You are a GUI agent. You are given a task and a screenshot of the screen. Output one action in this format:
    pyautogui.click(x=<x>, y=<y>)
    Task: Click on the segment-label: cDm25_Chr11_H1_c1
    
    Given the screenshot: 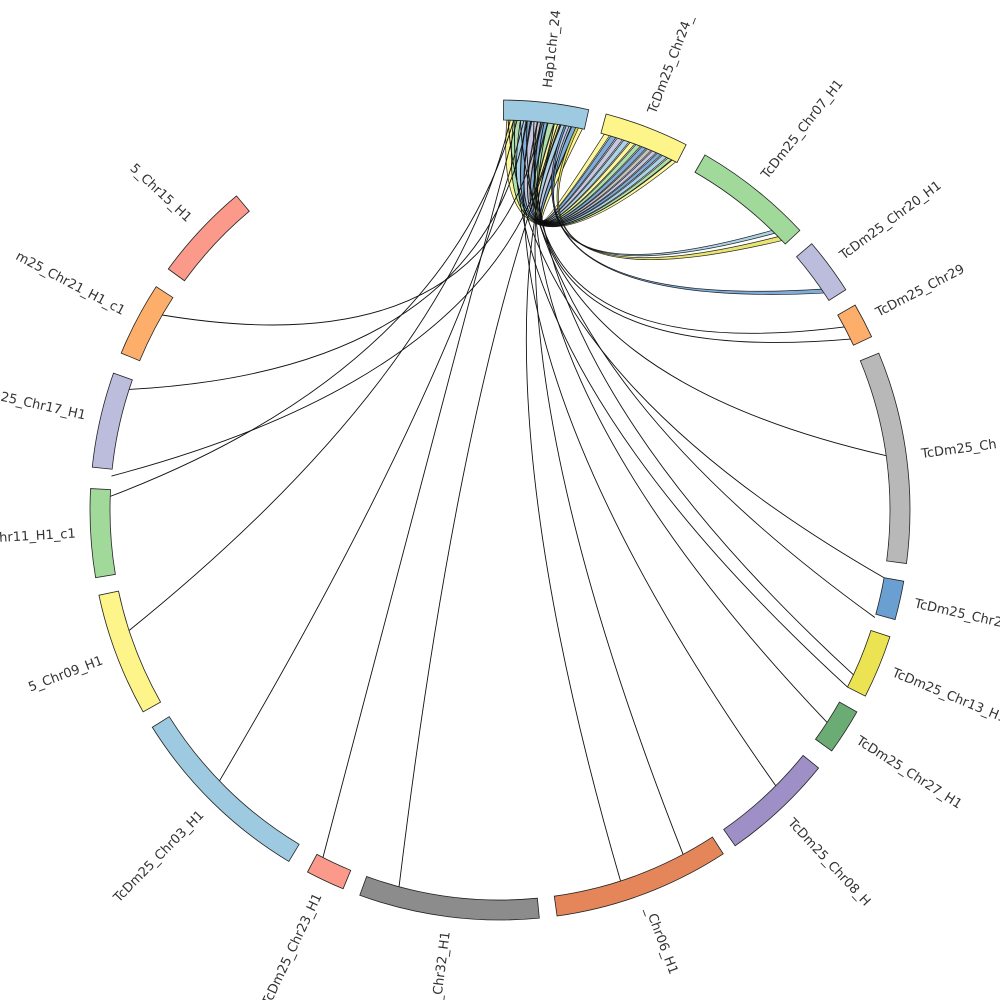 What is the action you would take?
    pyautogui.click(x=38, y=538)
    